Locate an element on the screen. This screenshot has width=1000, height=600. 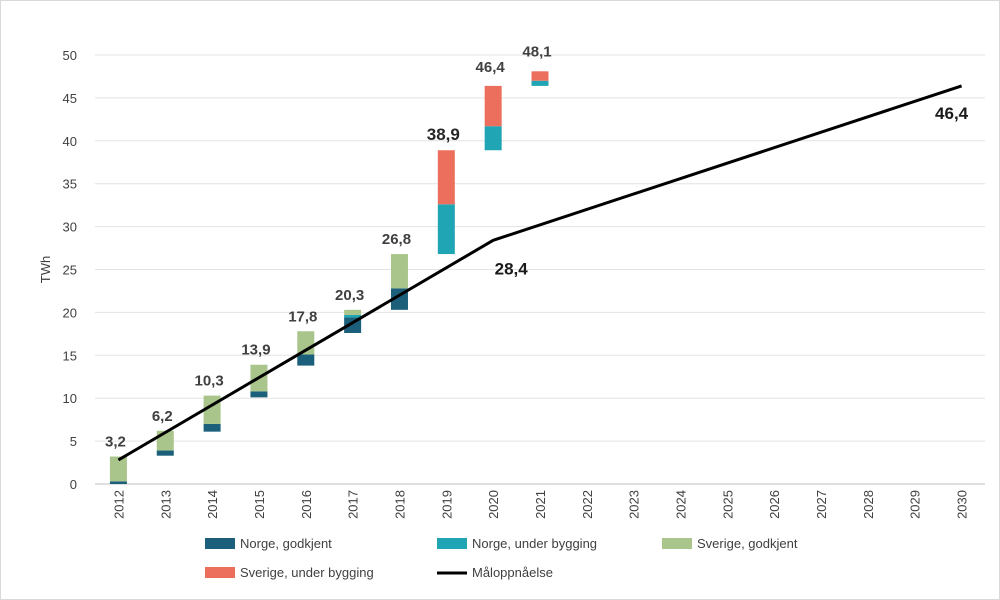
legend-label: Norge, godkjent is located at coordinates (286, 543).